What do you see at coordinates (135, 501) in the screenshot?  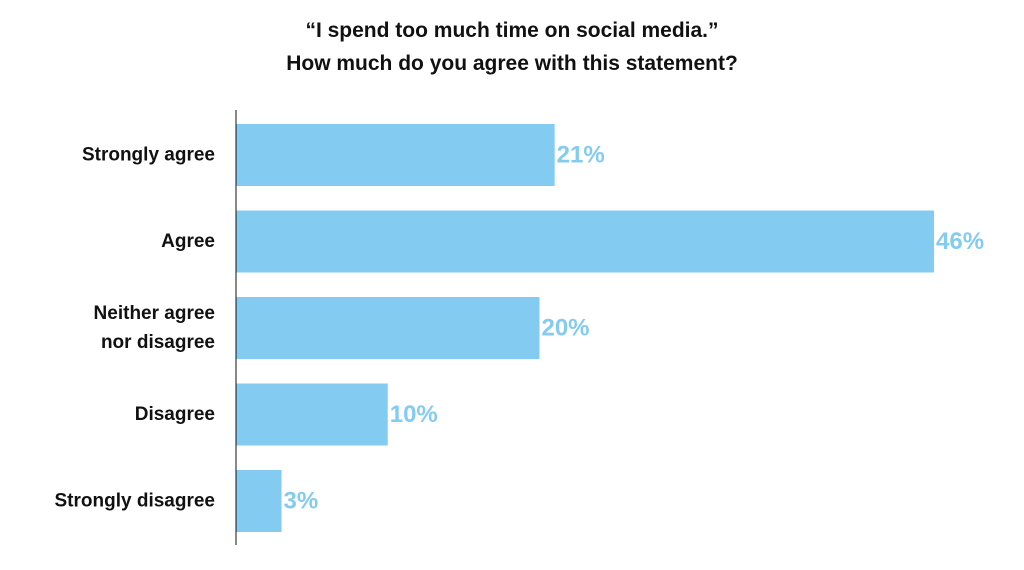 I see `category-label-4-0: Strongly disagree` at bounding box center [135, 501].